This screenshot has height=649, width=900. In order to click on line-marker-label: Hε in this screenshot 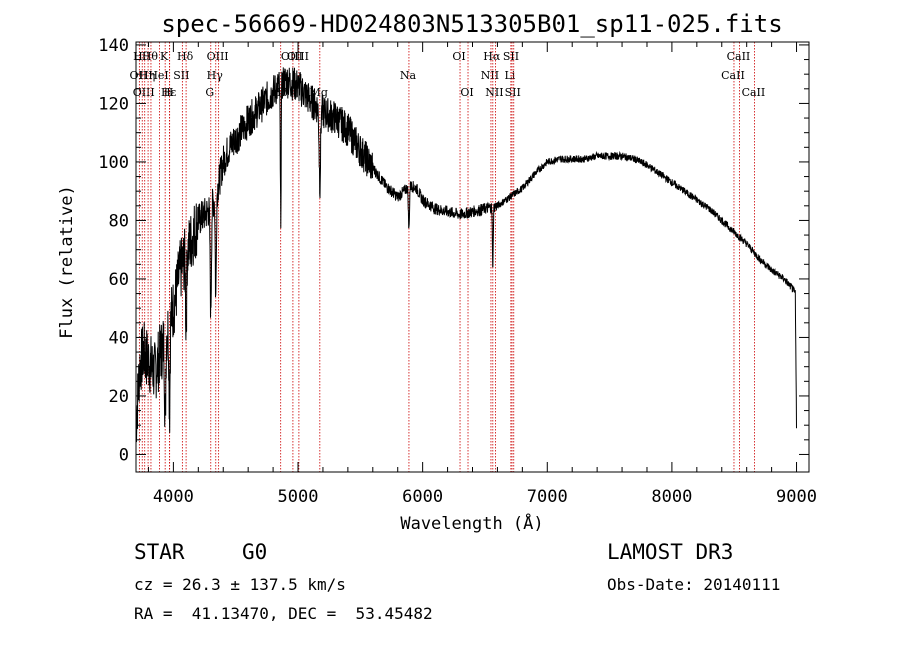, I will do `click(169, 92)`.